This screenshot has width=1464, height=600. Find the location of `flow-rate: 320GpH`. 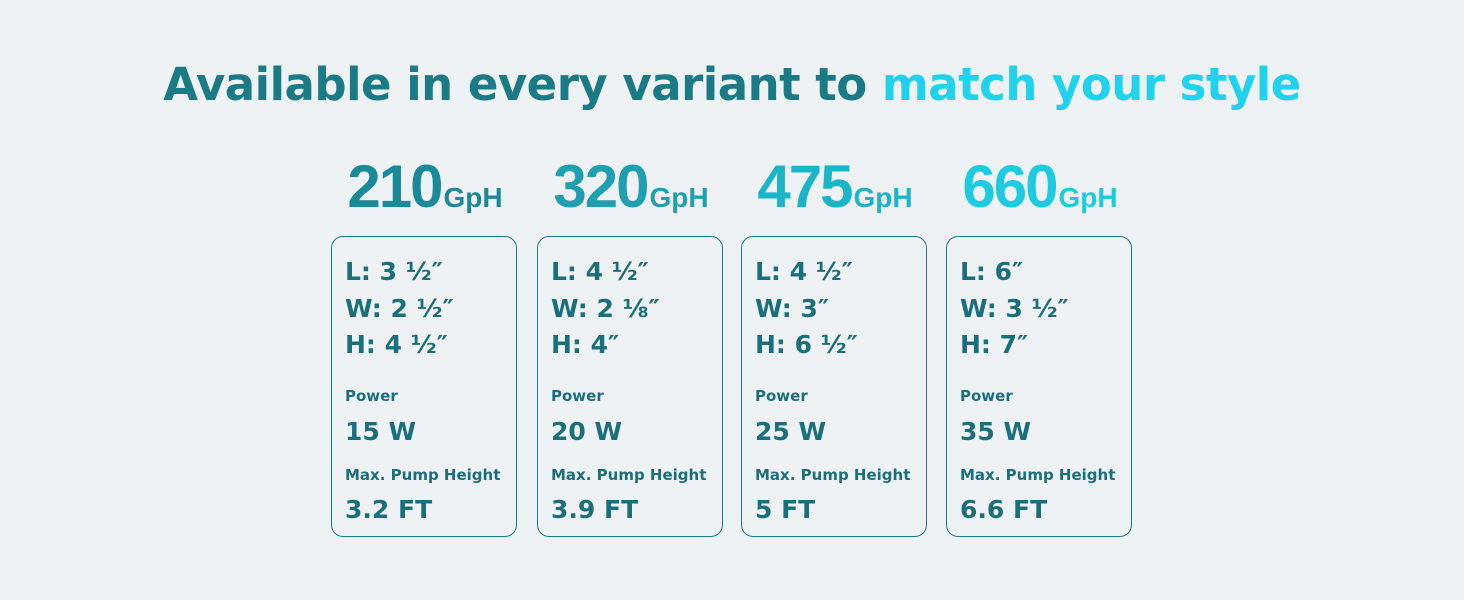

flow-rate: 320GpH is located at coordinates (631, 186).